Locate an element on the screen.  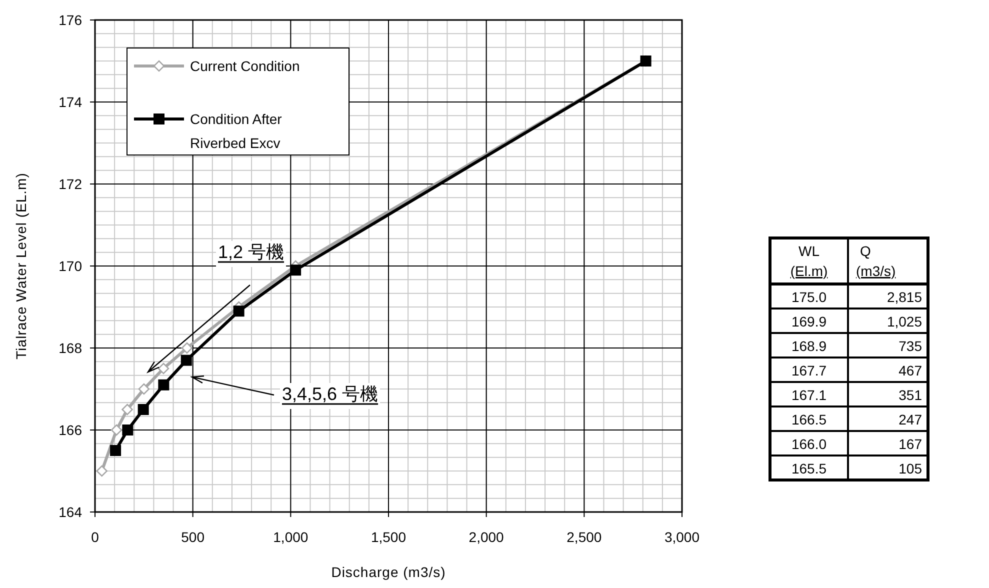
y-tick-label: 172 is located at coordinates (70, 184).